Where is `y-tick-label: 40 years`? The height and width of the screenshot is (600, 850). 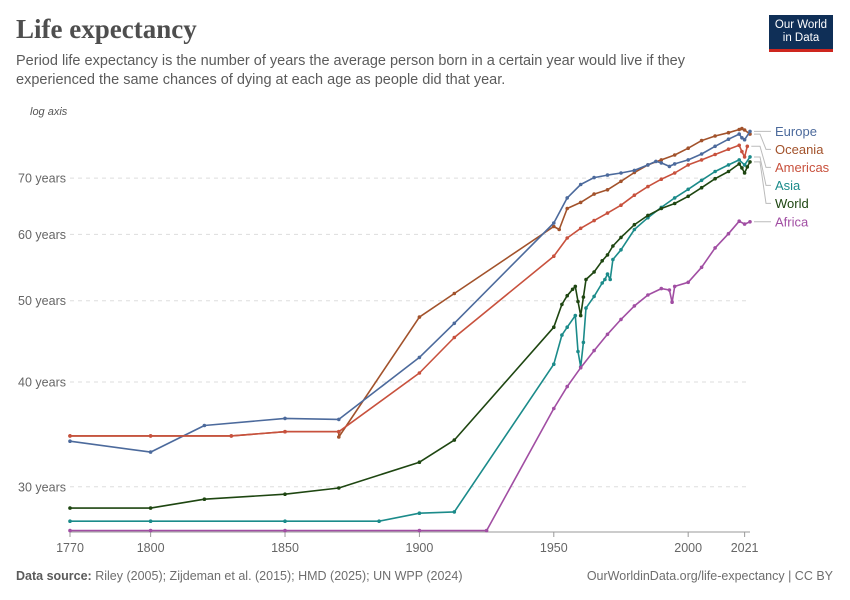 y-tick-label: 40 years is located at coordinates (42, 383).